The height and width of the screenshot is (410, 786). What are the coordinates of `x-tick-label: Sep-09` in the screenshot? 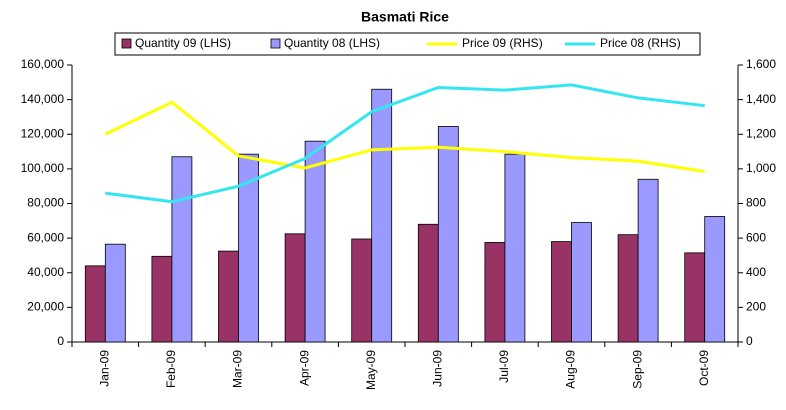 It's located at (637, 369).